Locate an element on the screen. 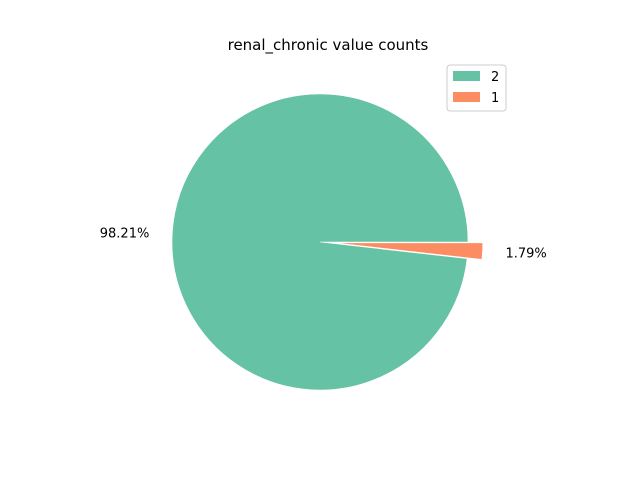 Image resolution: width=640 pixels, height=480 pixels. legend: 21 is located at coordinates (476, 88).